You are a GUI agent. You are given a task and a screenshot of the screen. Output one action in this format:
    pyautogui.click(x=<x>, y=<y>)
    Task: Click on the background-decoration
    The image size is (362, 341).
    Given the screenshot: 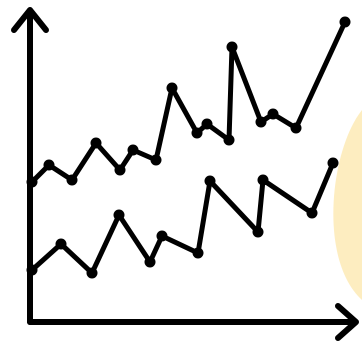 What is the action you would take?
    pyautogui.click(x=347, y=205)
    